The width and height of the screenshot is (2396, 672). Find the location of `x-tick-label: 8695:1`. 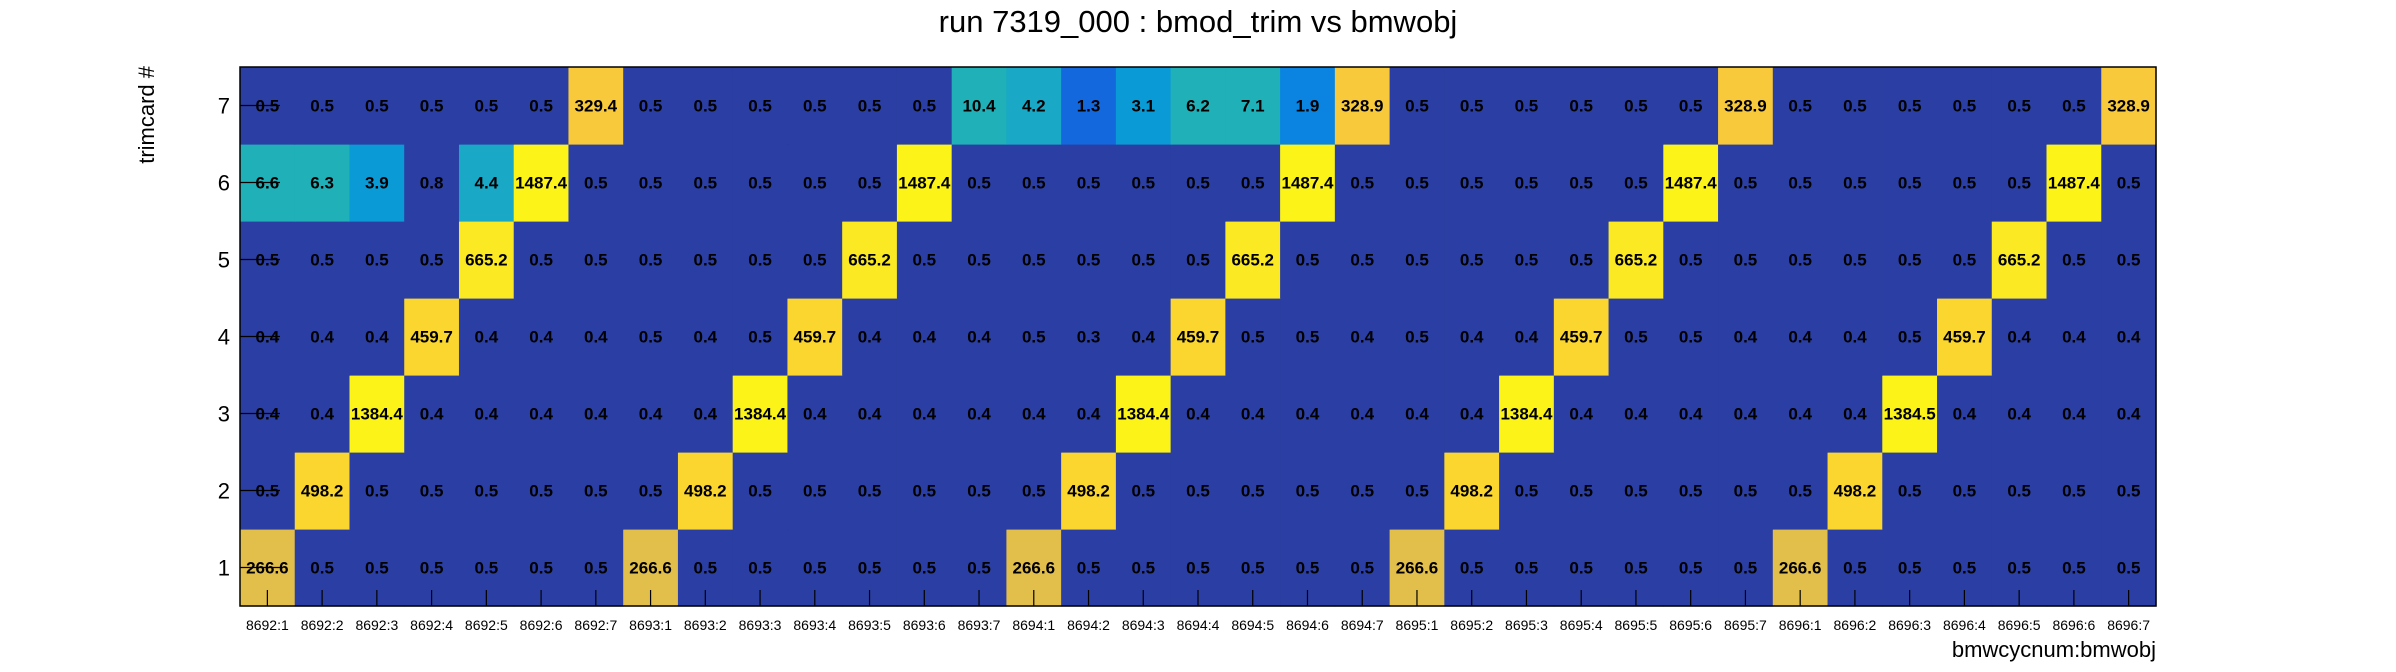

x-tick-label: 8695:1 is located at coordinates (1417, 625).